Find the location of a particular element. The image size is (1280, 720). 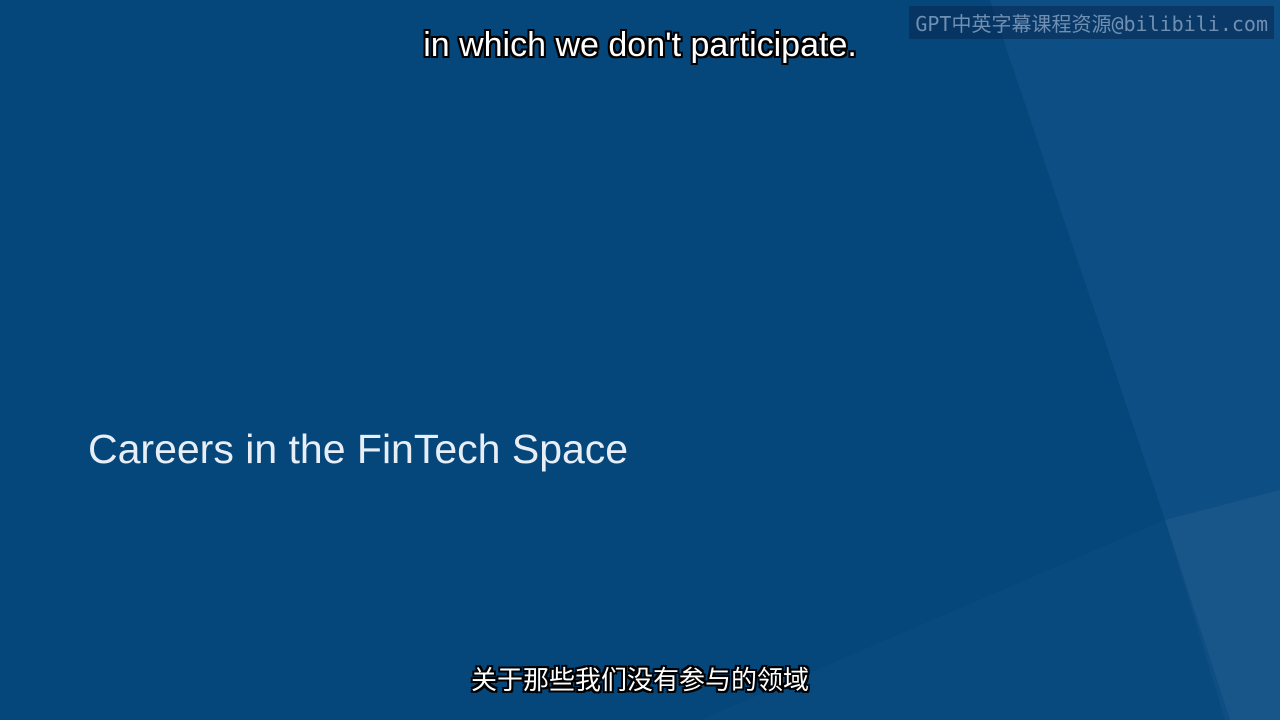

english-subtitle: in which we don't participate. is located at coordinates (640, 45).